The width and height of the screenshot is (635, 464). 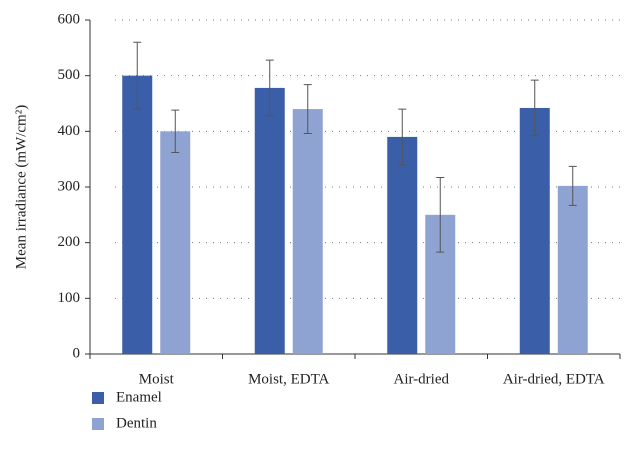 I want to click on y-tick-label: 0, so click(x=77, y=353).